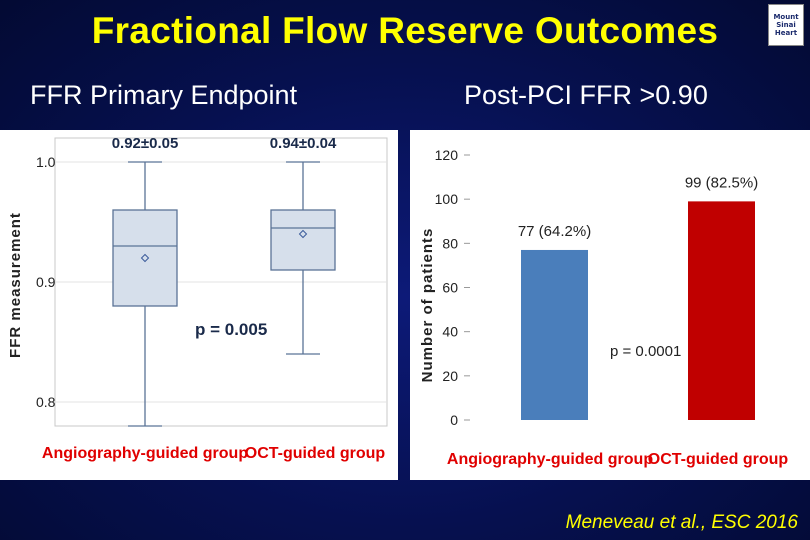  I want to click on bar-ytick-label: 60, so click(450, 288).